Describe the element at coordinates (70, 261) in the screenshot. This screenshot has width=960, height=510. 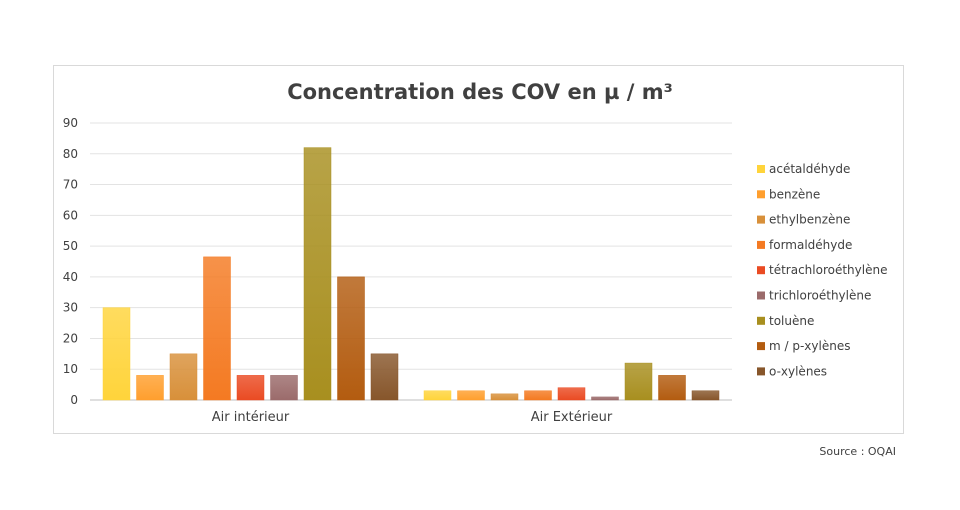
I see `y-axis: 0 10 20 30 40 50 60 70 80 90` at that location.